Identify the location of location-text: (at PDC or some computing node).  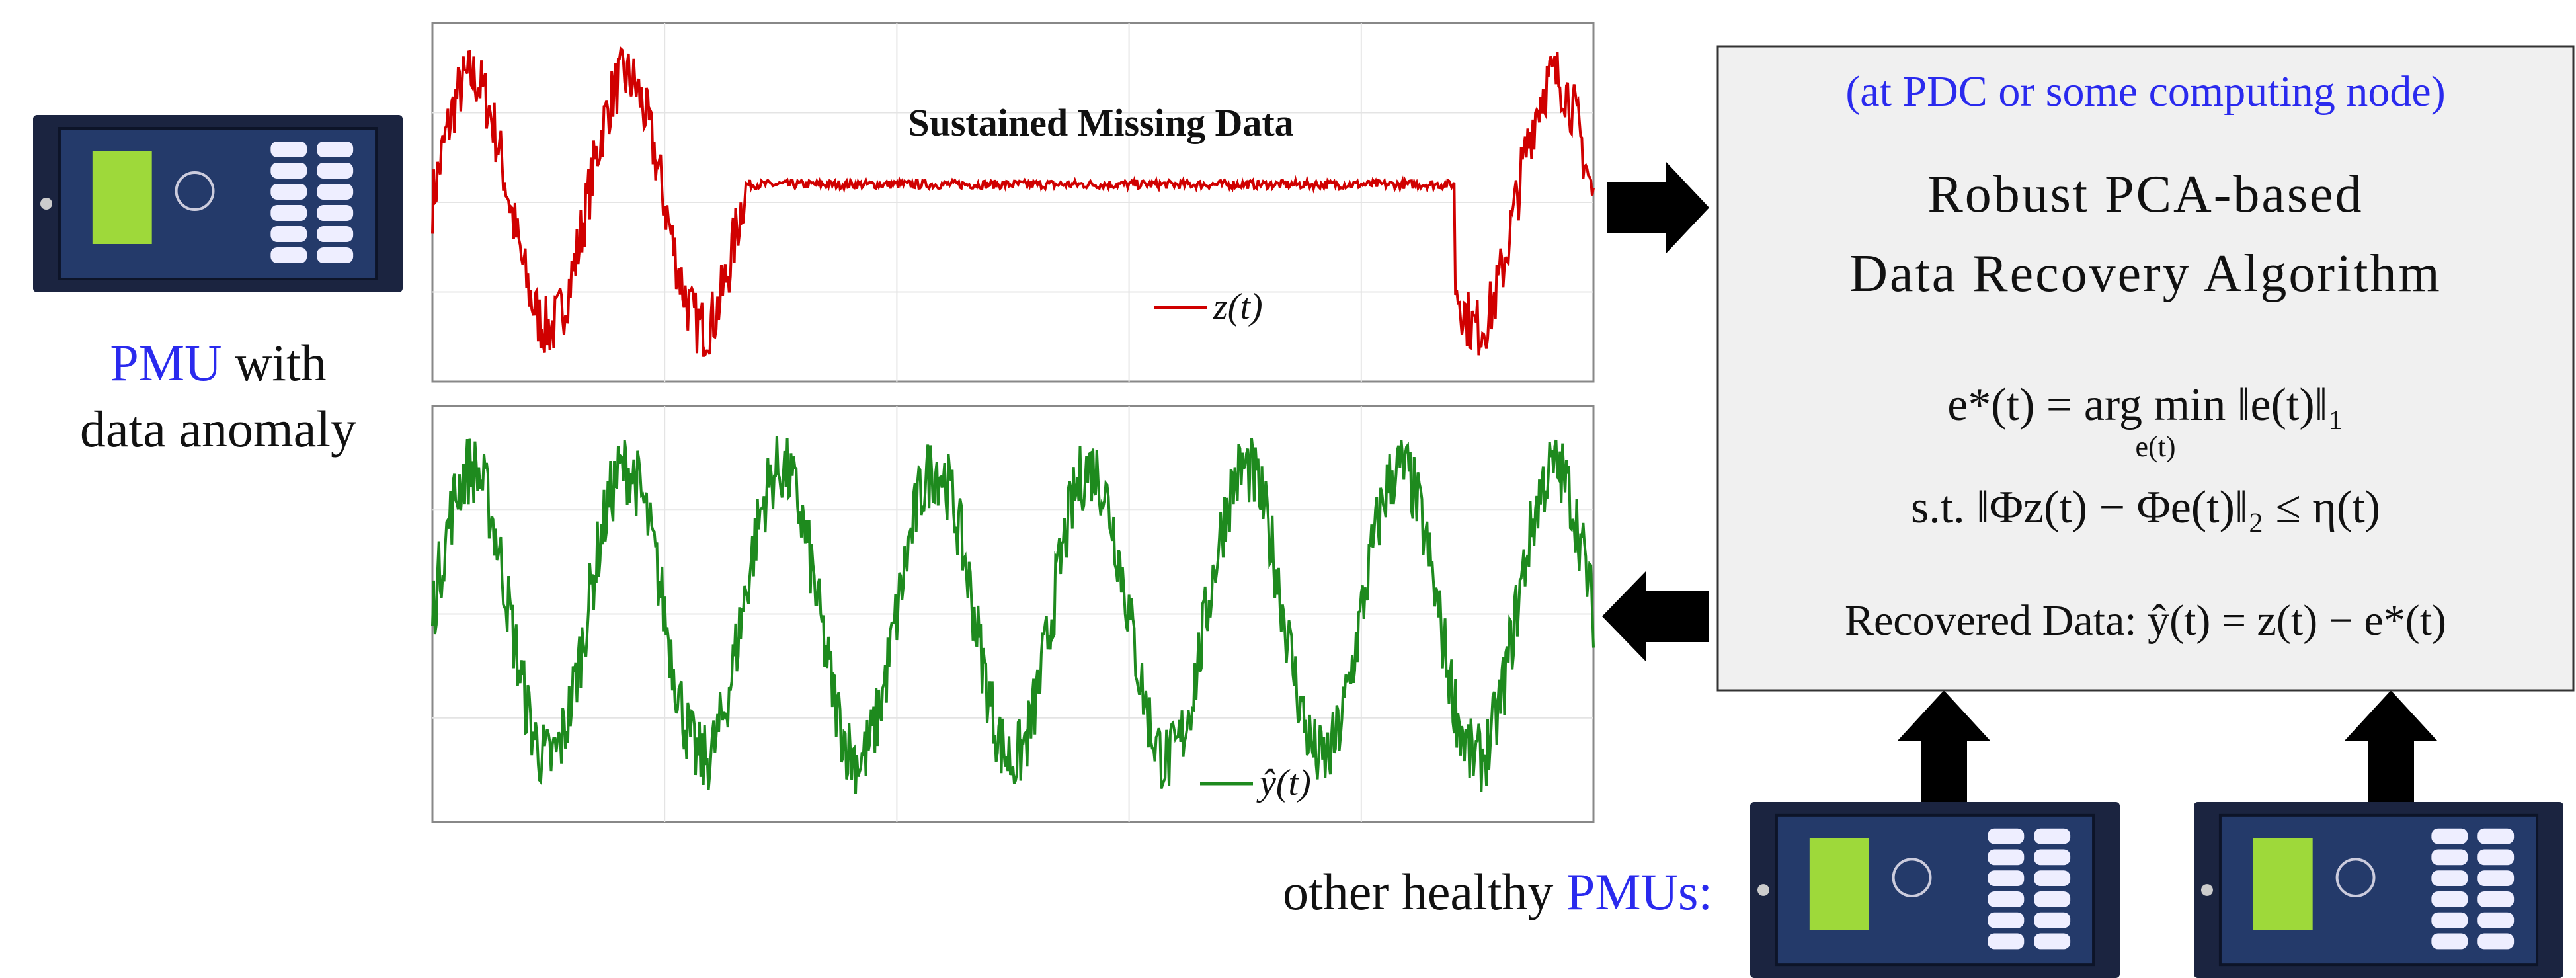
(2145, 91).